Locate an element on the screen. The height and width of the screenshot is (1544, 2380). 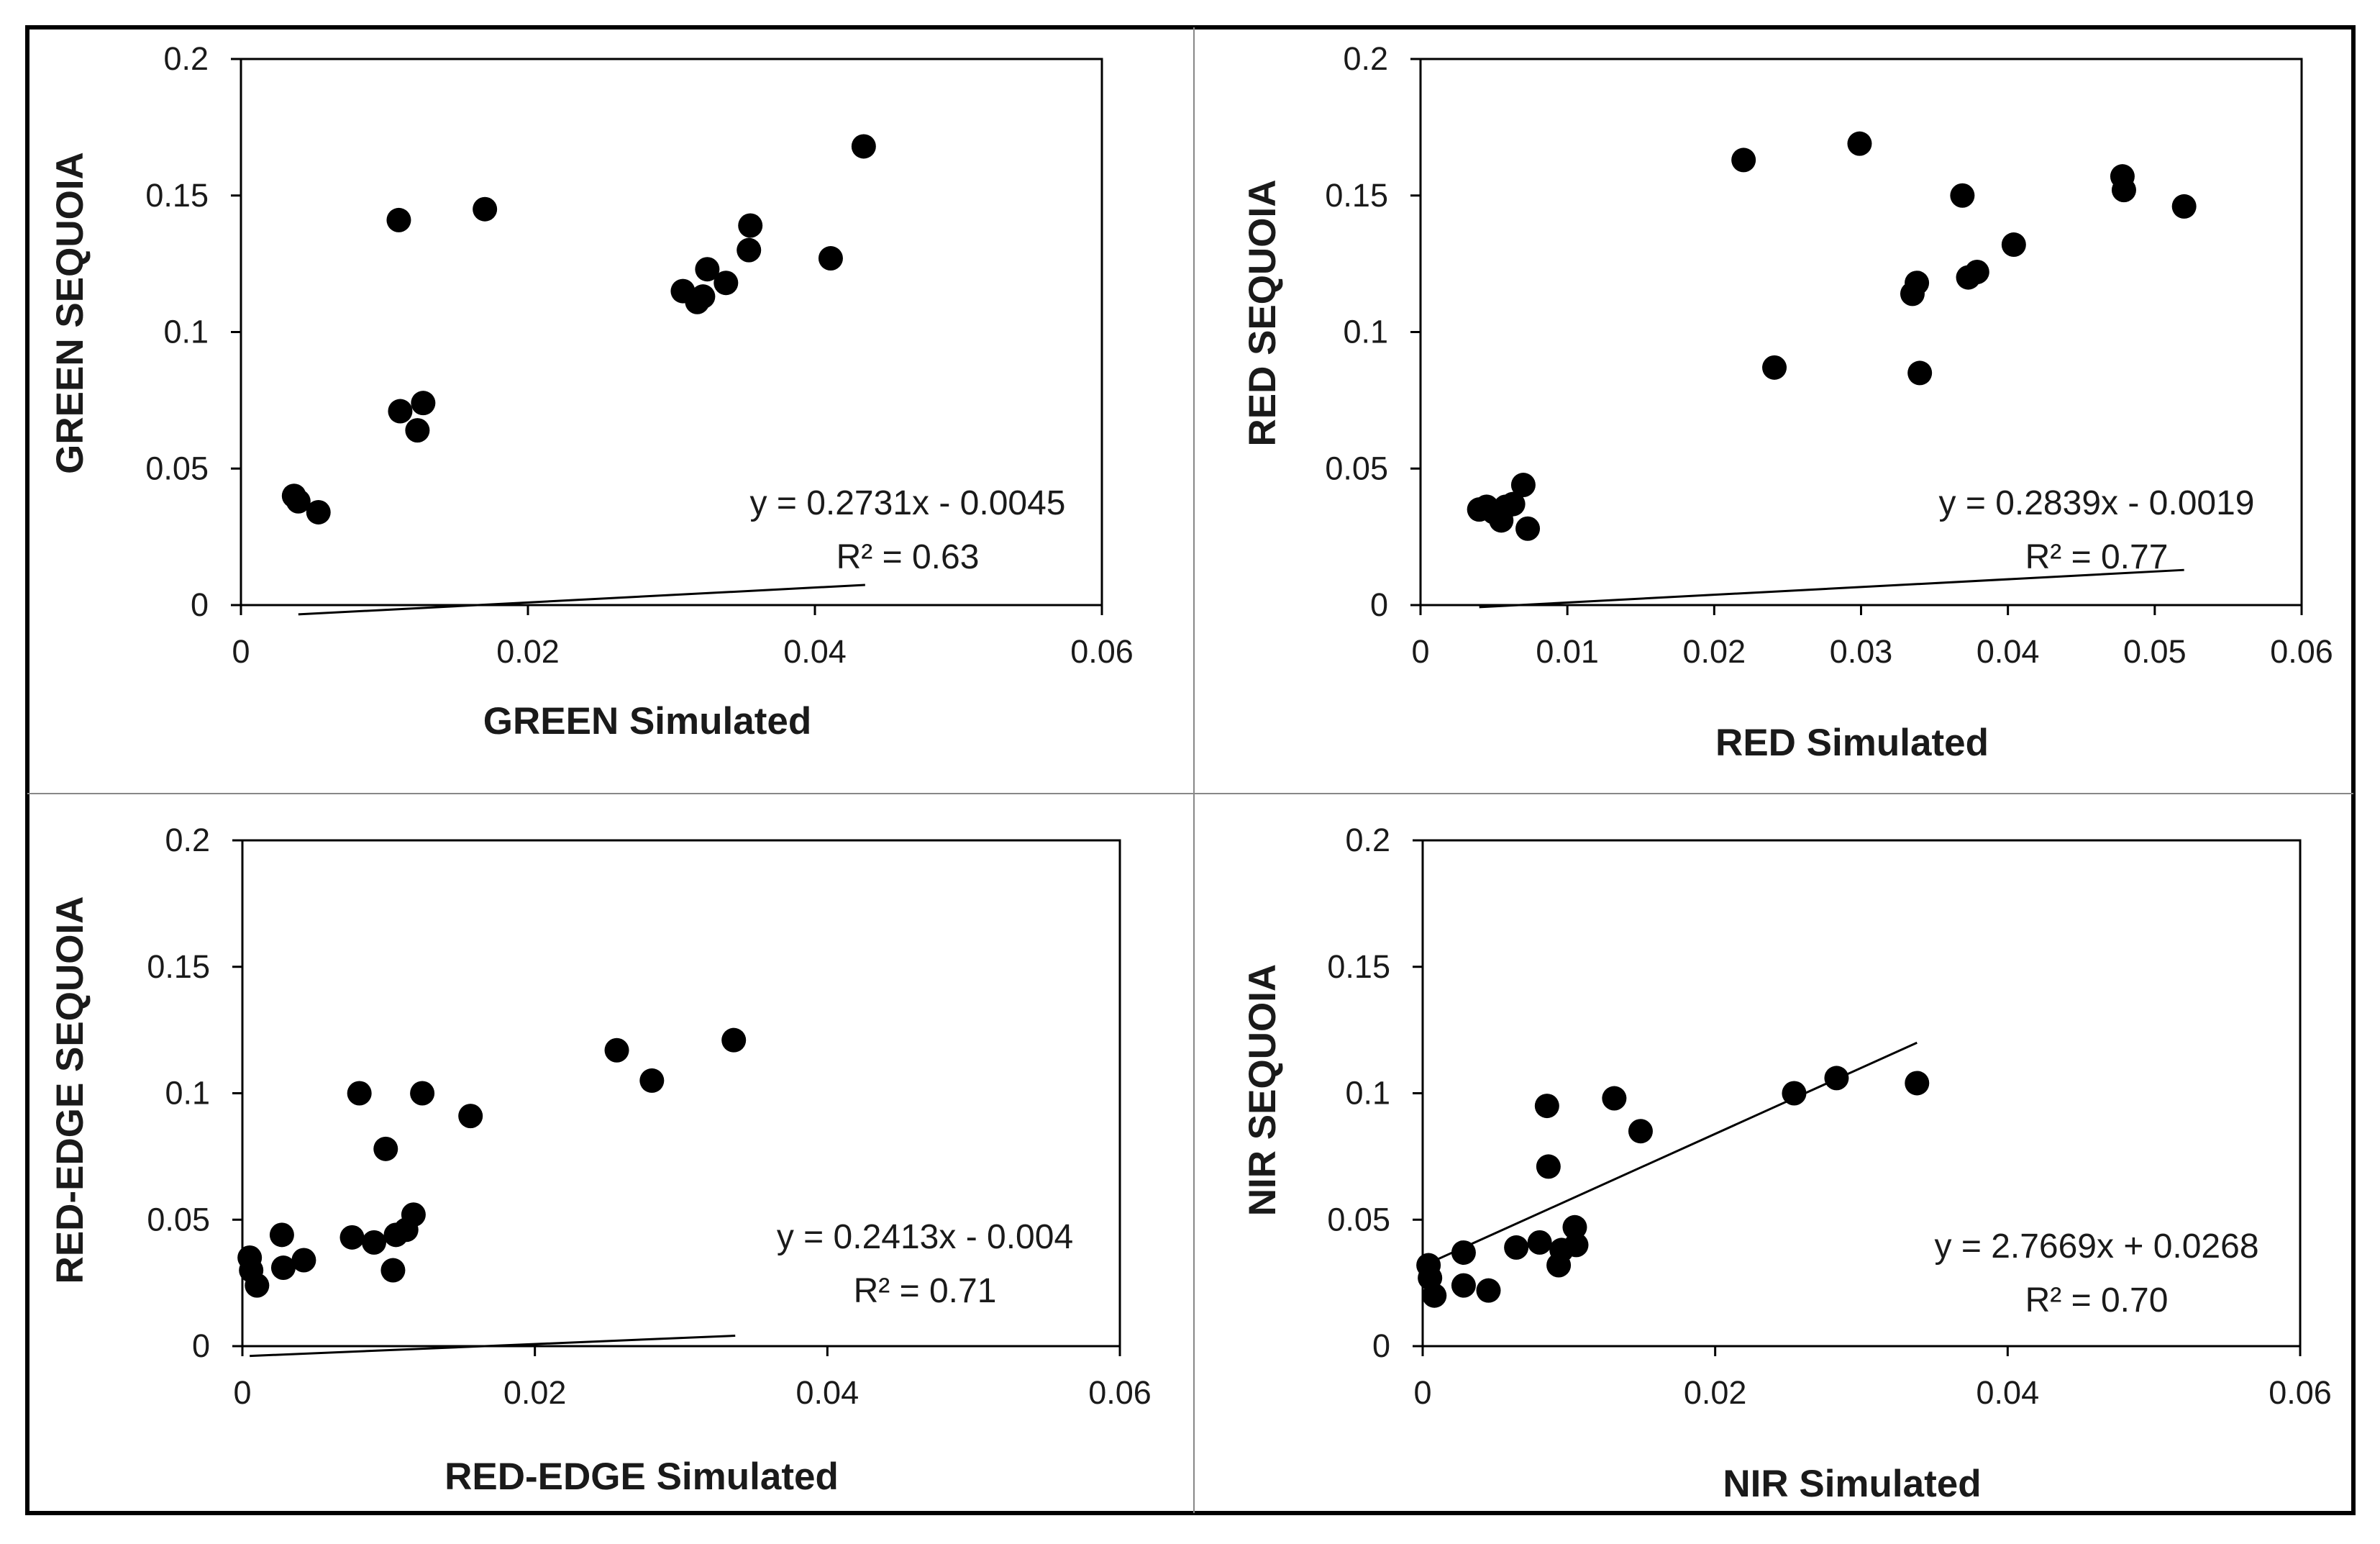
y-axis-title: NIR SEQUOIA is located at coordinates (1262, 1090).